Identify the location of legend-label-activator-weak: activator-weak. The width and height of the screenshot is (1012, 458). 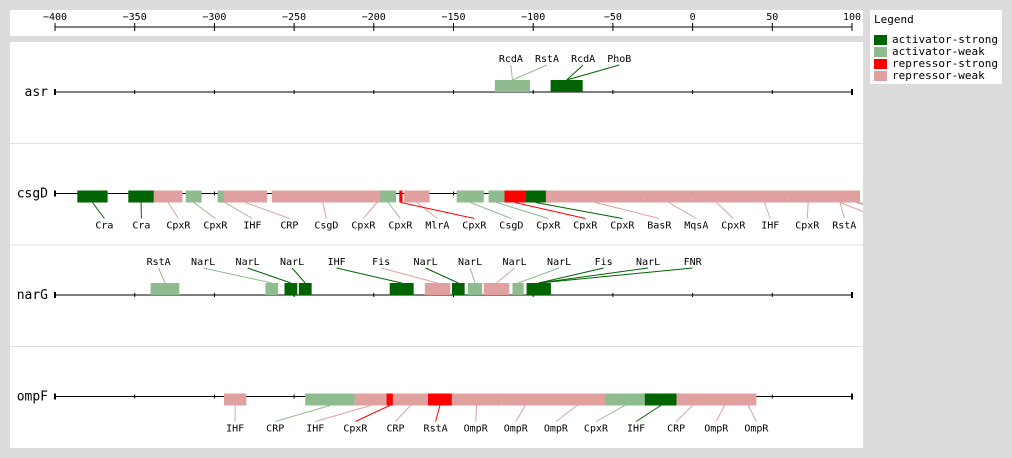
(938, 51).